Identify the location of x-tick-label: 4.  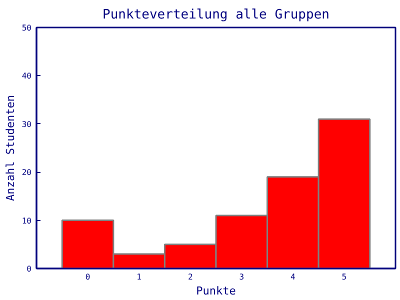
(293, 277).